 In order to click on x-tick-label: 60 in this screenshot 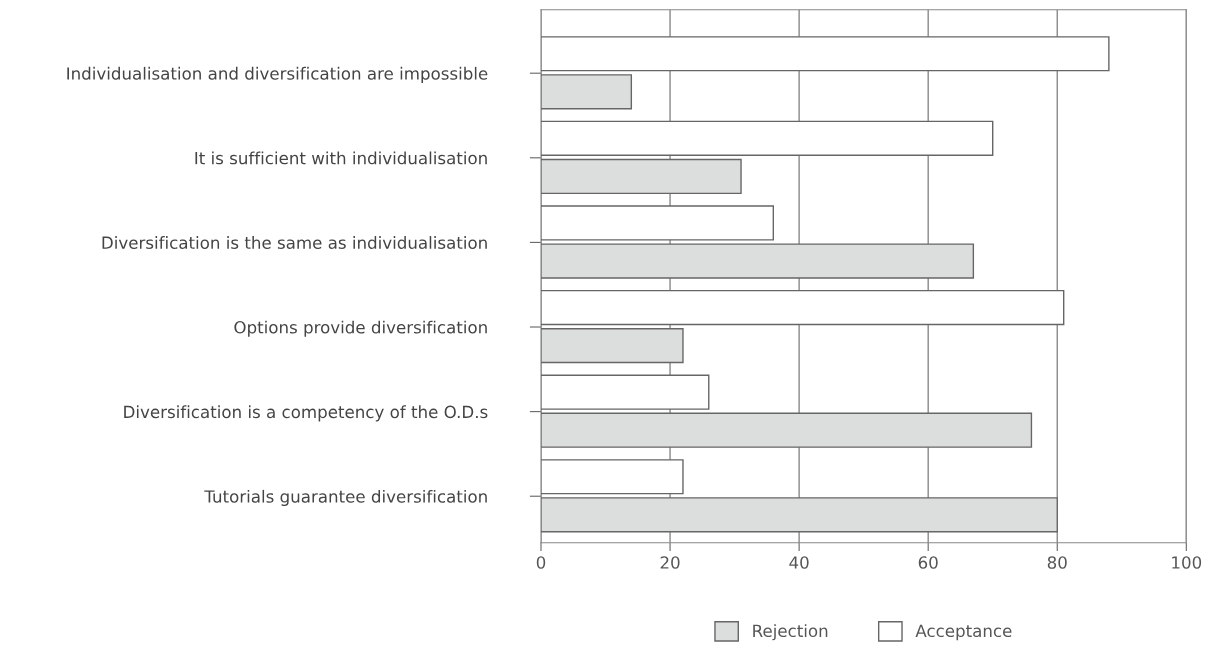, I will do `click(928, 562)`.